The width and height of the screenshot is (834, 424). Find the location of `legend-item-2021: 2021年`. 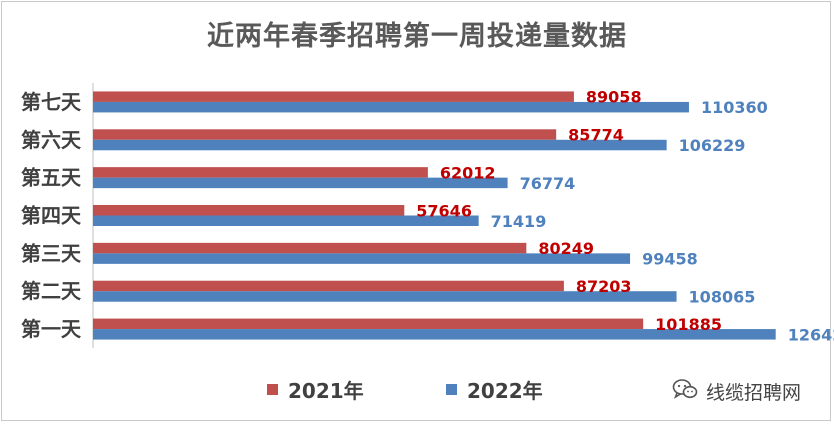

legend-item-2021: 2021年 is located at coordinates (315, 389).